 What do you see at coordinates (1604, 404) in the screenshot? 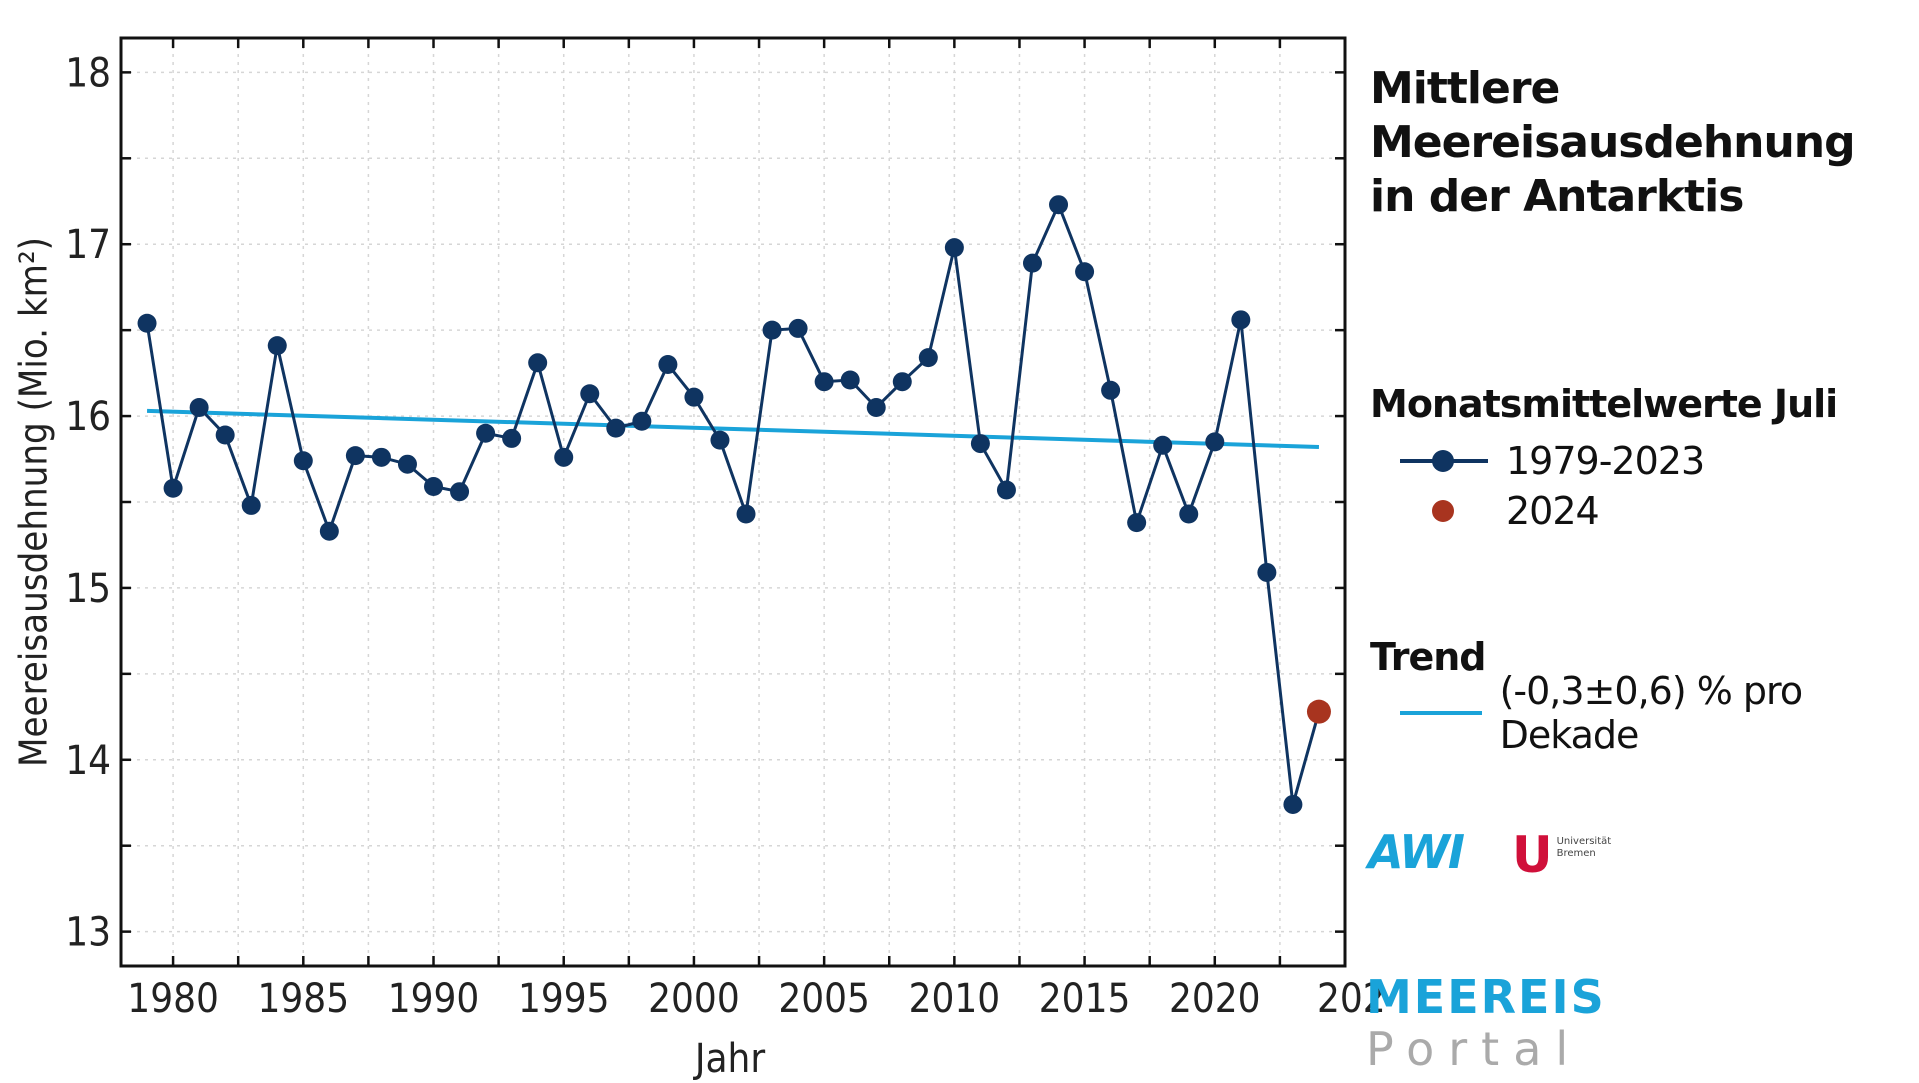
I see `legend-monthly-heading: Monatsmittelwerte Juli` at bounding box center [1604, 404].